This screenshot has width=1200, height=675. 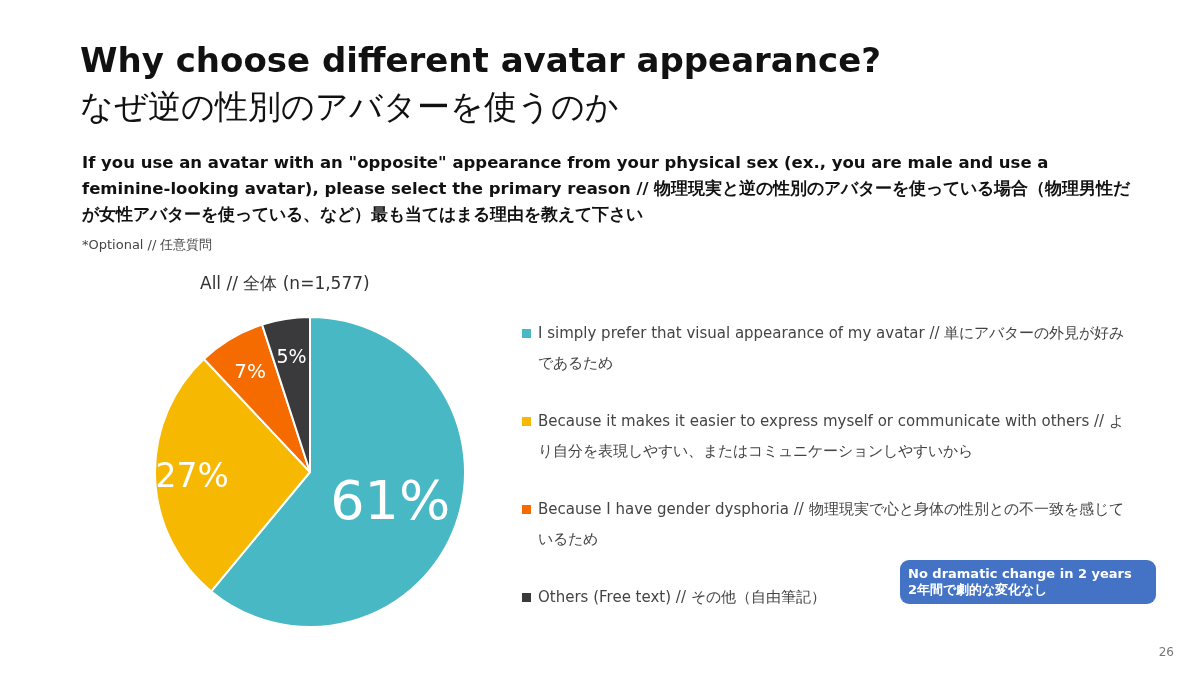 I want to click on data-label: 27%, so click(x=192, y=476).